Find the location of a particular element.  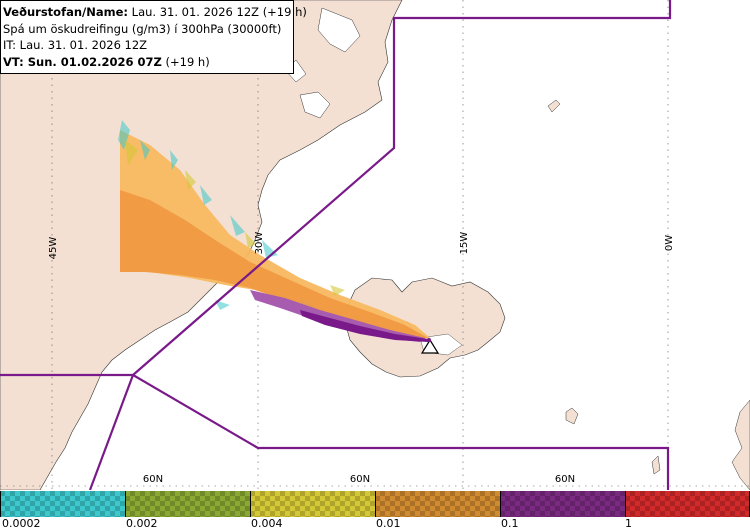

legend-tick-2: 0.004 is located at coordinates (267, 523).